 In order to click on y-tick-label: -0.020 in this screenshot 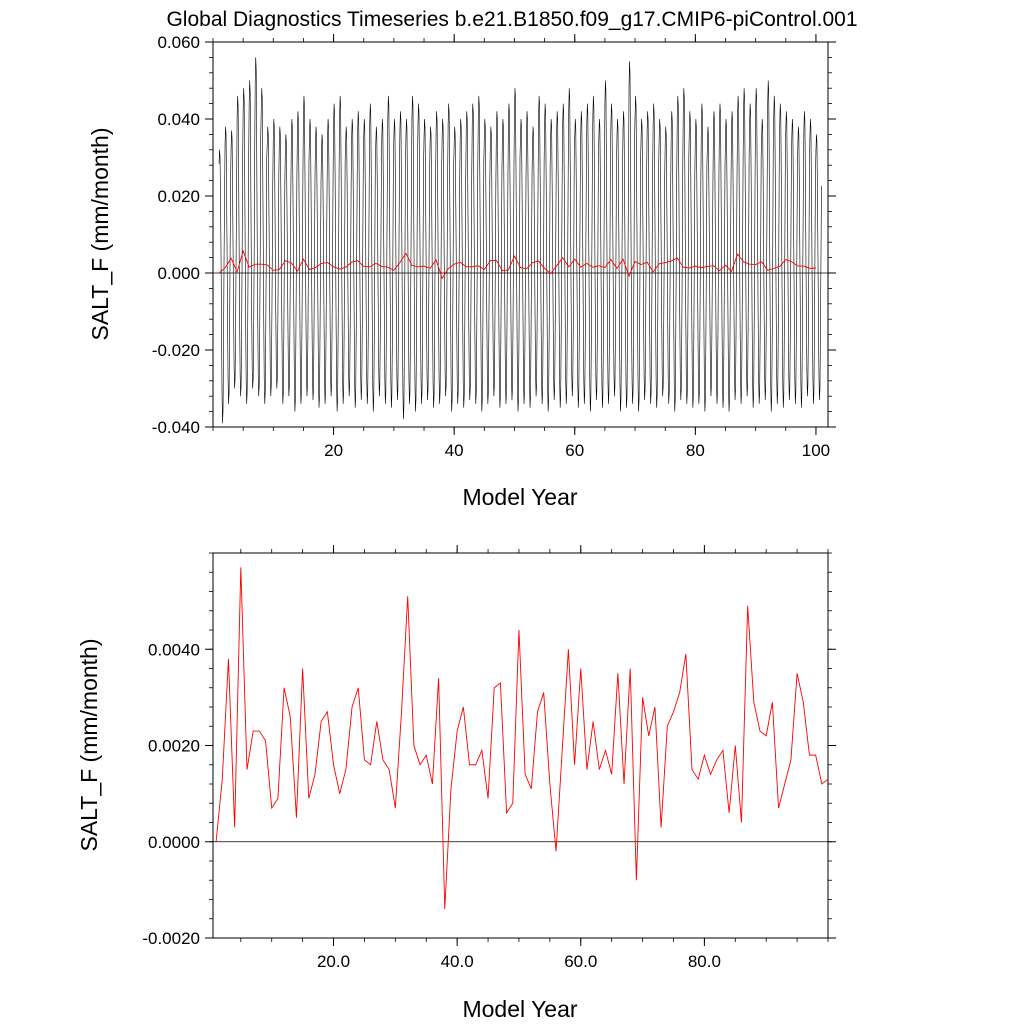, I will do `click(176, 350)`.